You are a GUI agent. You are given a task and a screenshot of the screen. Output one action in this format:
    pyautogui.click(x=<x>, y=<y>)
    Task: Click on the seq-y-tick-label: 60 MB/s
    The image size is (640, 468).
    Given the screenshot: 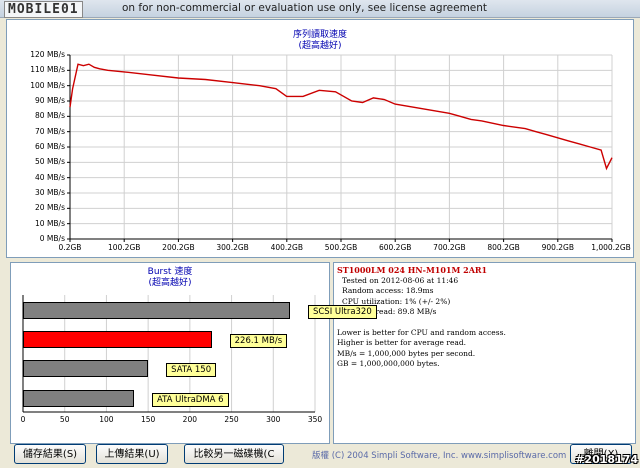 What is the action you would take?
    pyautogui.click(x=50, y=146)
    